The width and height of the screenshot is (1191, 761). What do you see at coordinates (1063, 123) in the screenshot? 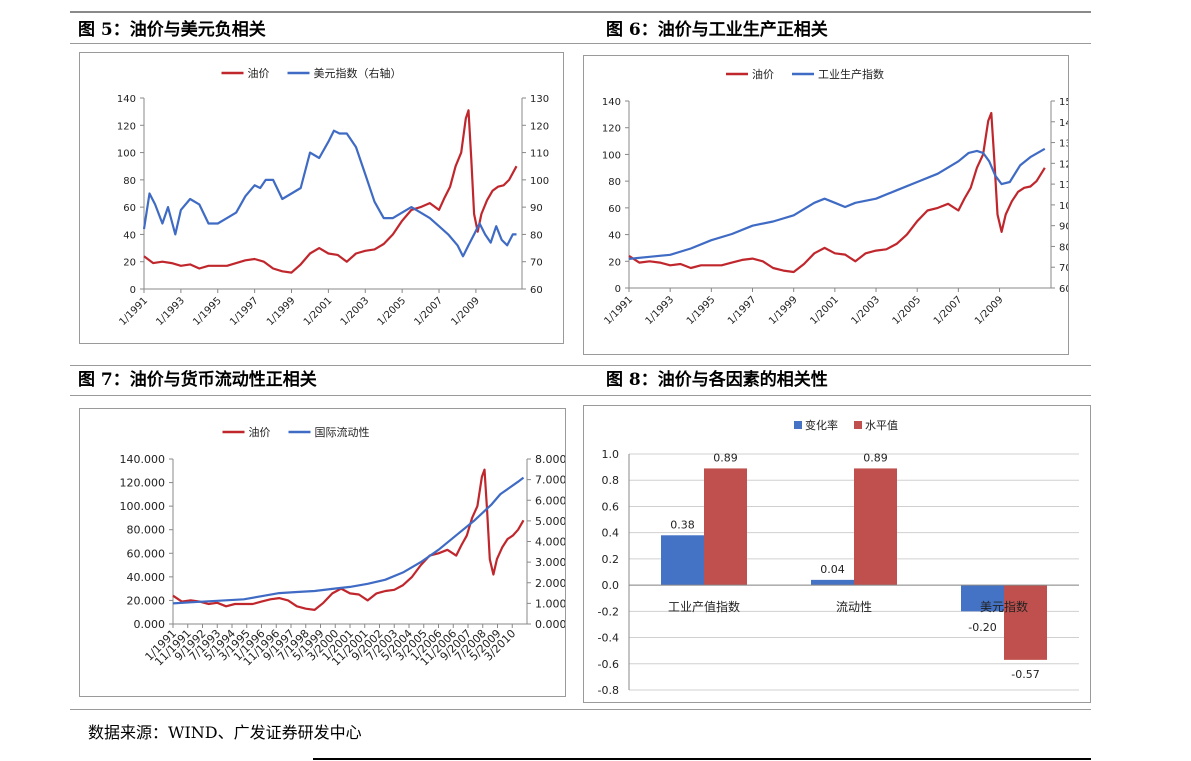
I see `y-right-tick-label: 140` at bounding box center [1063, 123].